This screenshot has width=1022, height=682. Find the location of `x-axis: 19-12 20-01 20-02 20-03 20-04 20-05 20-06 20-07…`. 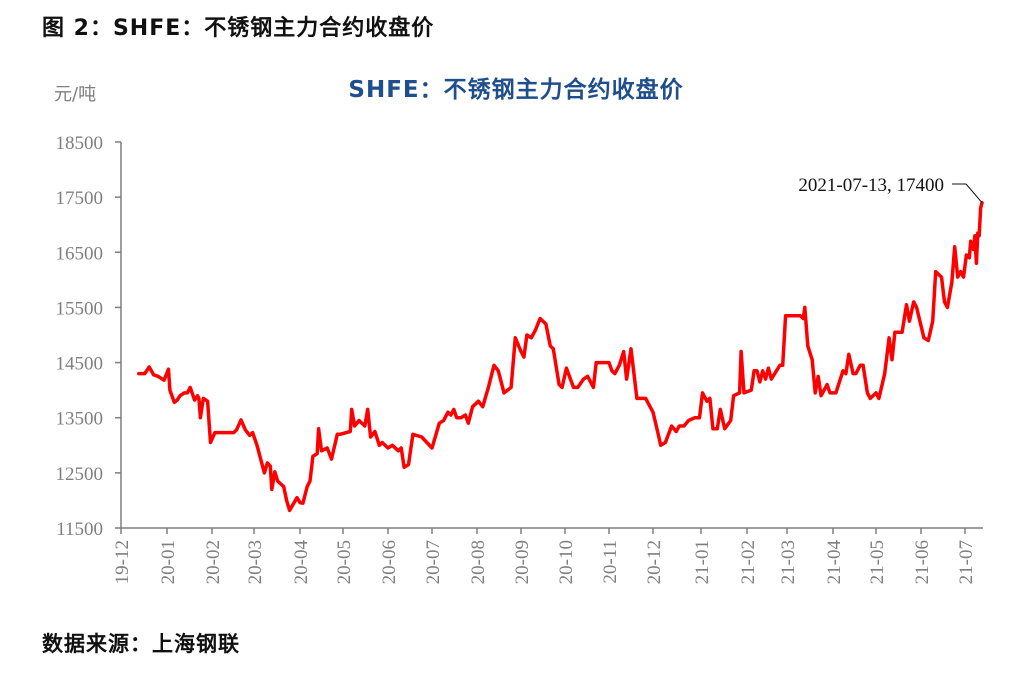

x-axis: 19-12 20-01 20-02 20-03 20-04 20-05 20-06 20-07… is located at coordinates (547, 556).